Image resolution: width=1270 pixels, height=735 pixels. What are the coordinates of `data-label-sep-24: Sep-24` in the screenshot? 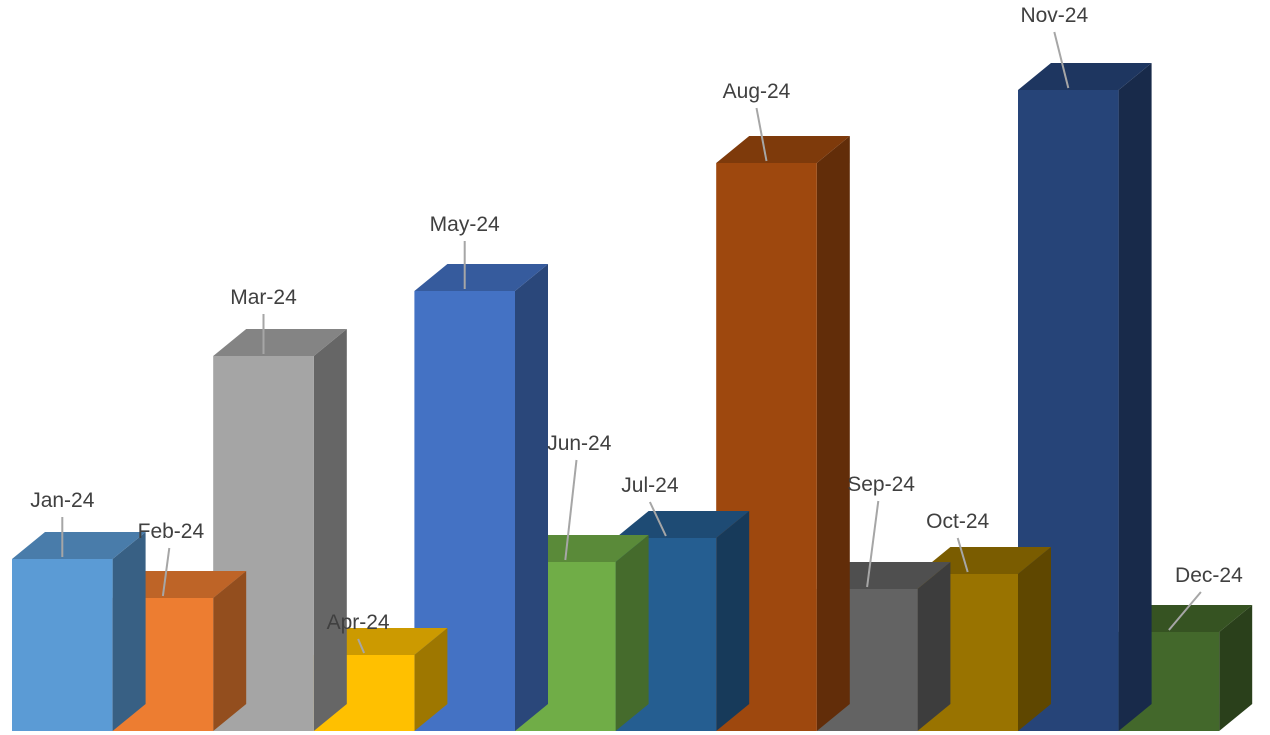 It's located at (881, 484).